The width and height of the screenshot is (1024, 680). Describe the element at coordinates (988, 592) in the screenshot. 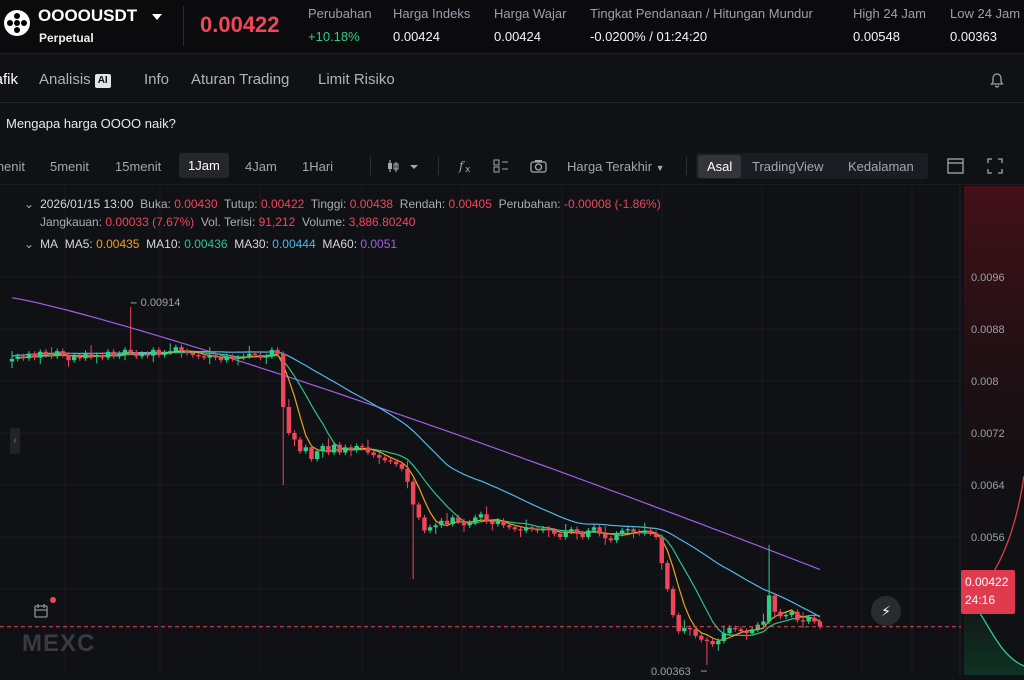

I see `last-price-tag: 0.00422 24:16` at that location.